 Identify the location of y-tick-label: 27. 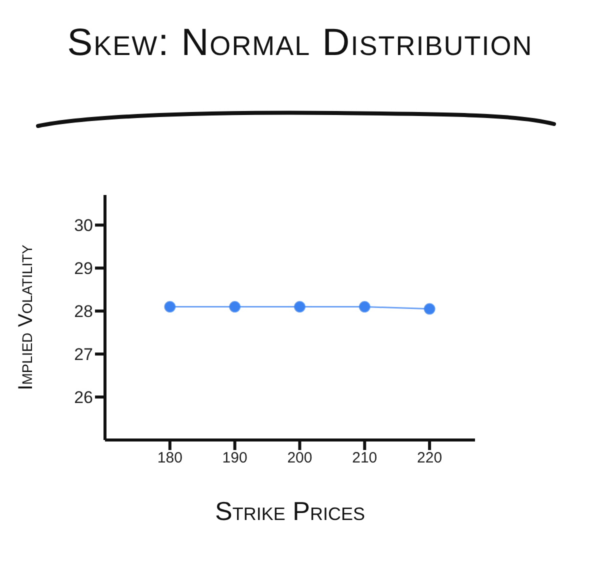
(83, 354).